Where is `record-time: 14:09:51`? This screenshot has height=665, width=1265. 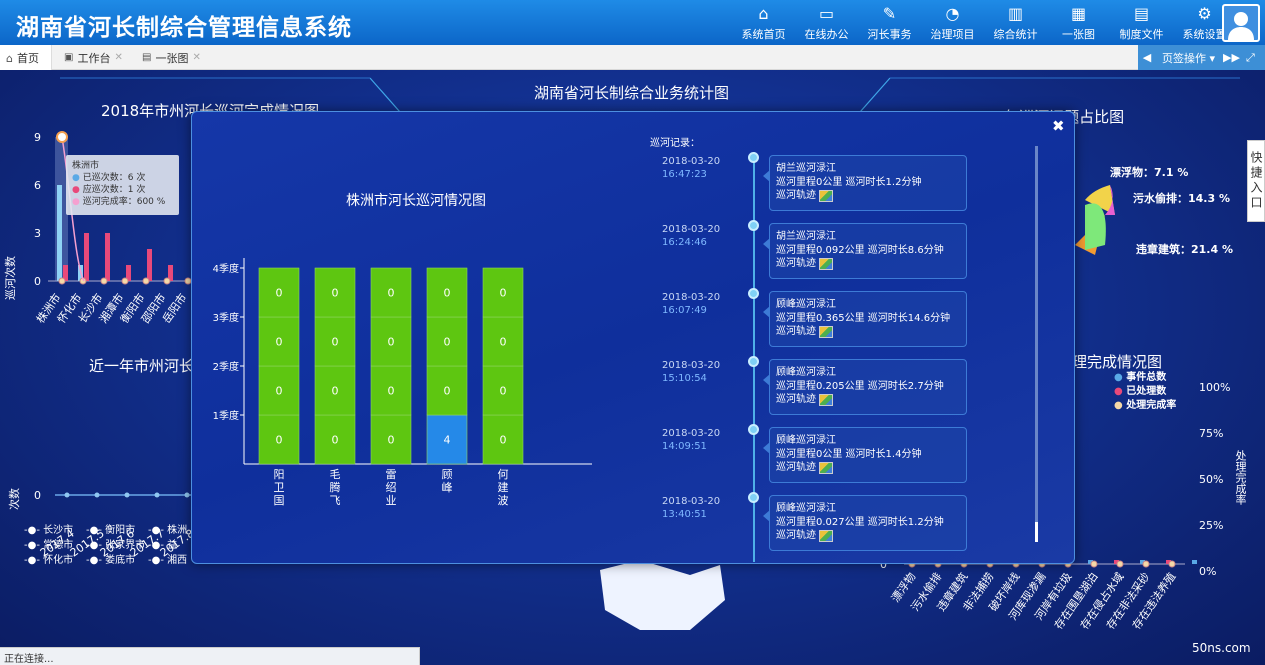
record-time: 14:09:51 is located at coordinates (684, 446).